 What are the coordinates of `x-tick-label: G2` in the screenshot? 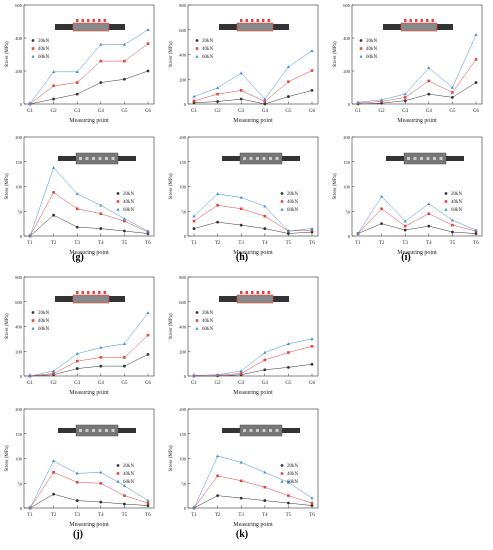 It's located at (218, 111).